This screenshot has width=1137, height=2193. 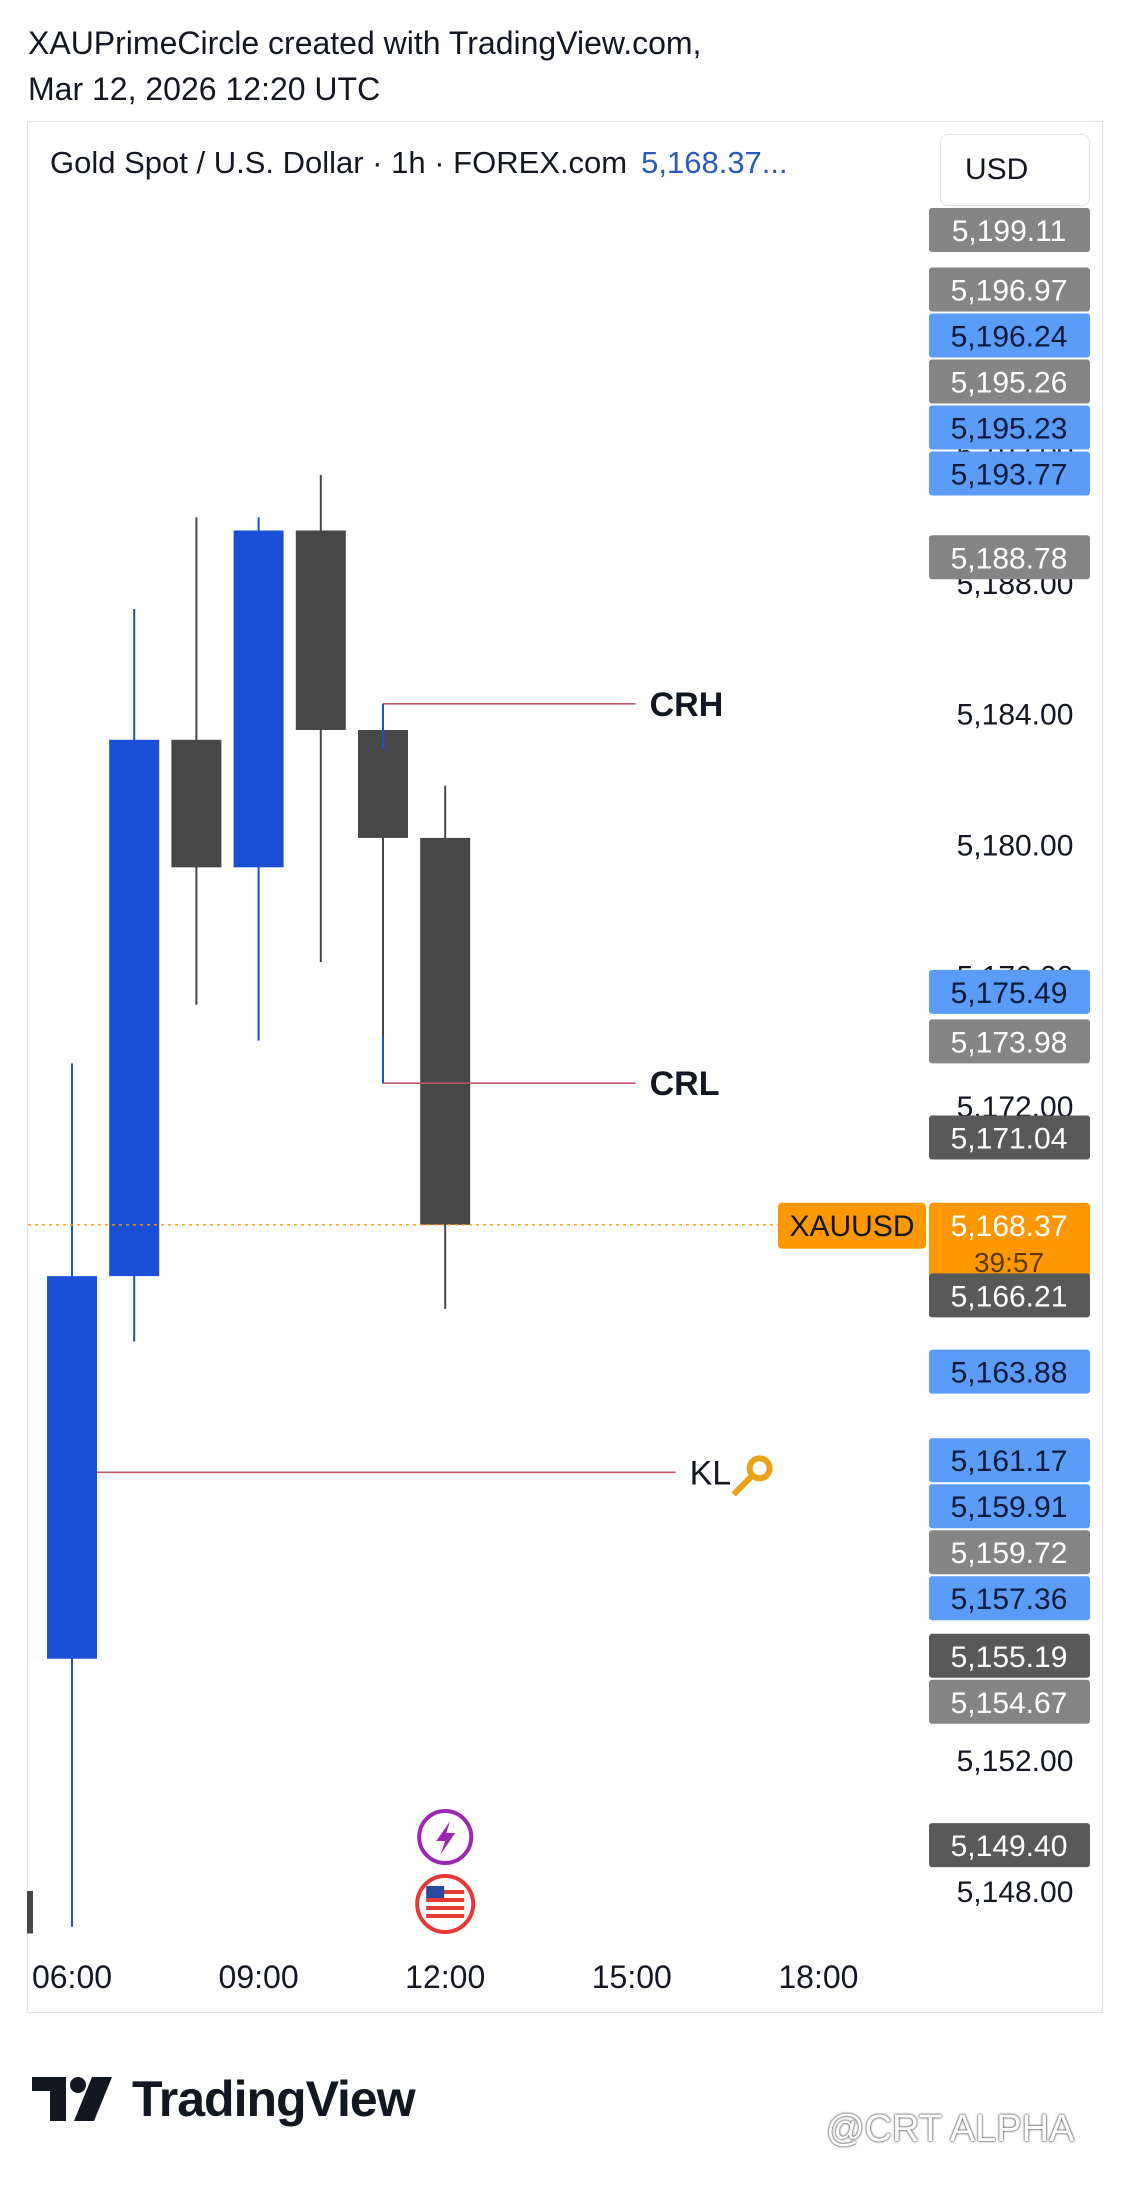 I want to click on level-label-kl: KL, so click(x=711, y=1473).